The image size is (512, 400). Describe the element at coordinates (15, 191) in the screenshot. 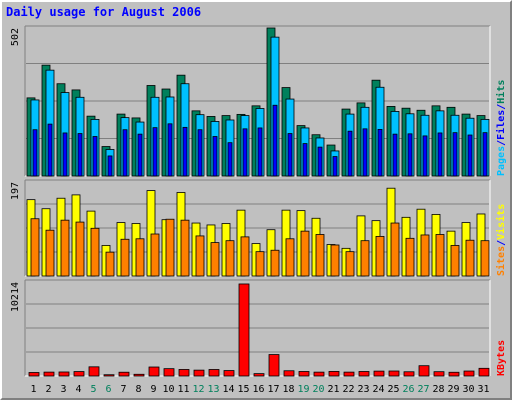

I see `y-max-label: 197` at that location.